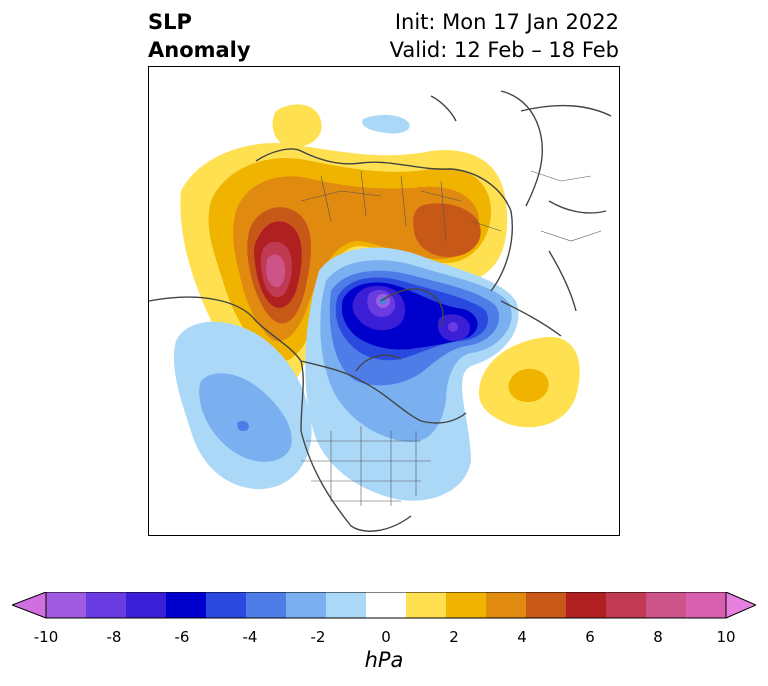 The image size is (768, 686). Describe the element at coordinates (46, 637) in the screenshot. I see `colorbar-tick-label: -10` at that location.